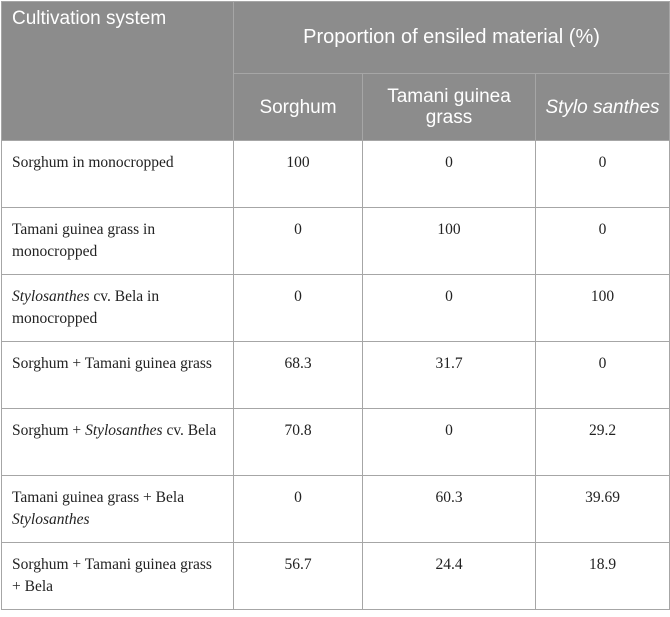 This screenshot has height=617, width=670. I want to click on cell-sorghum-value: 70.8, so click(298, 442).